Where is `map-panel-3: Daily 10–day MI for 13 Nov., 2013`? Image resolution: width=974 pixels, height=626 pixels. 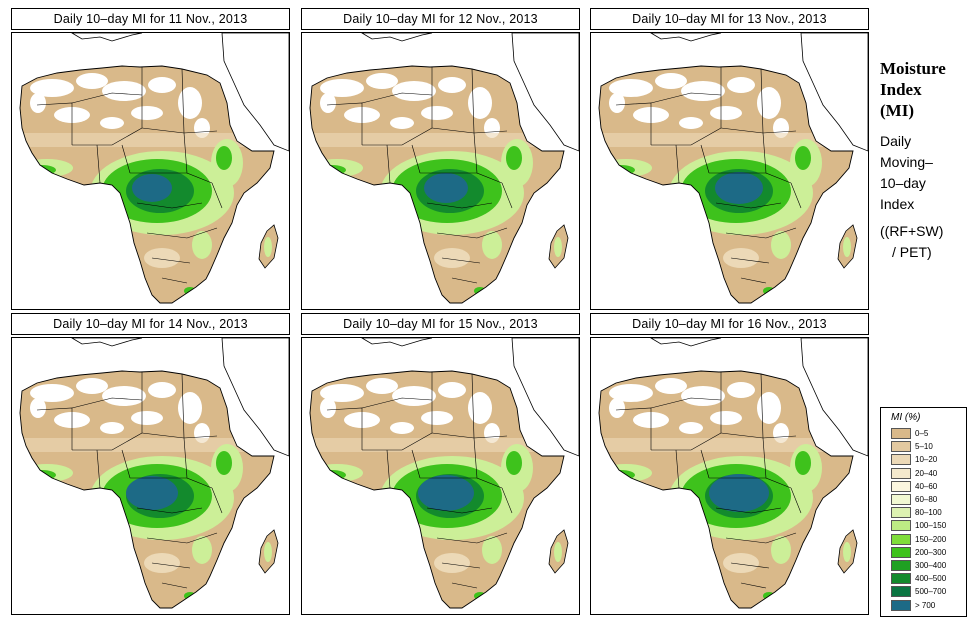
map-panel-3: Daily 10–day MI for 13 Nov., 2013 is located at coordinates (729, 159).